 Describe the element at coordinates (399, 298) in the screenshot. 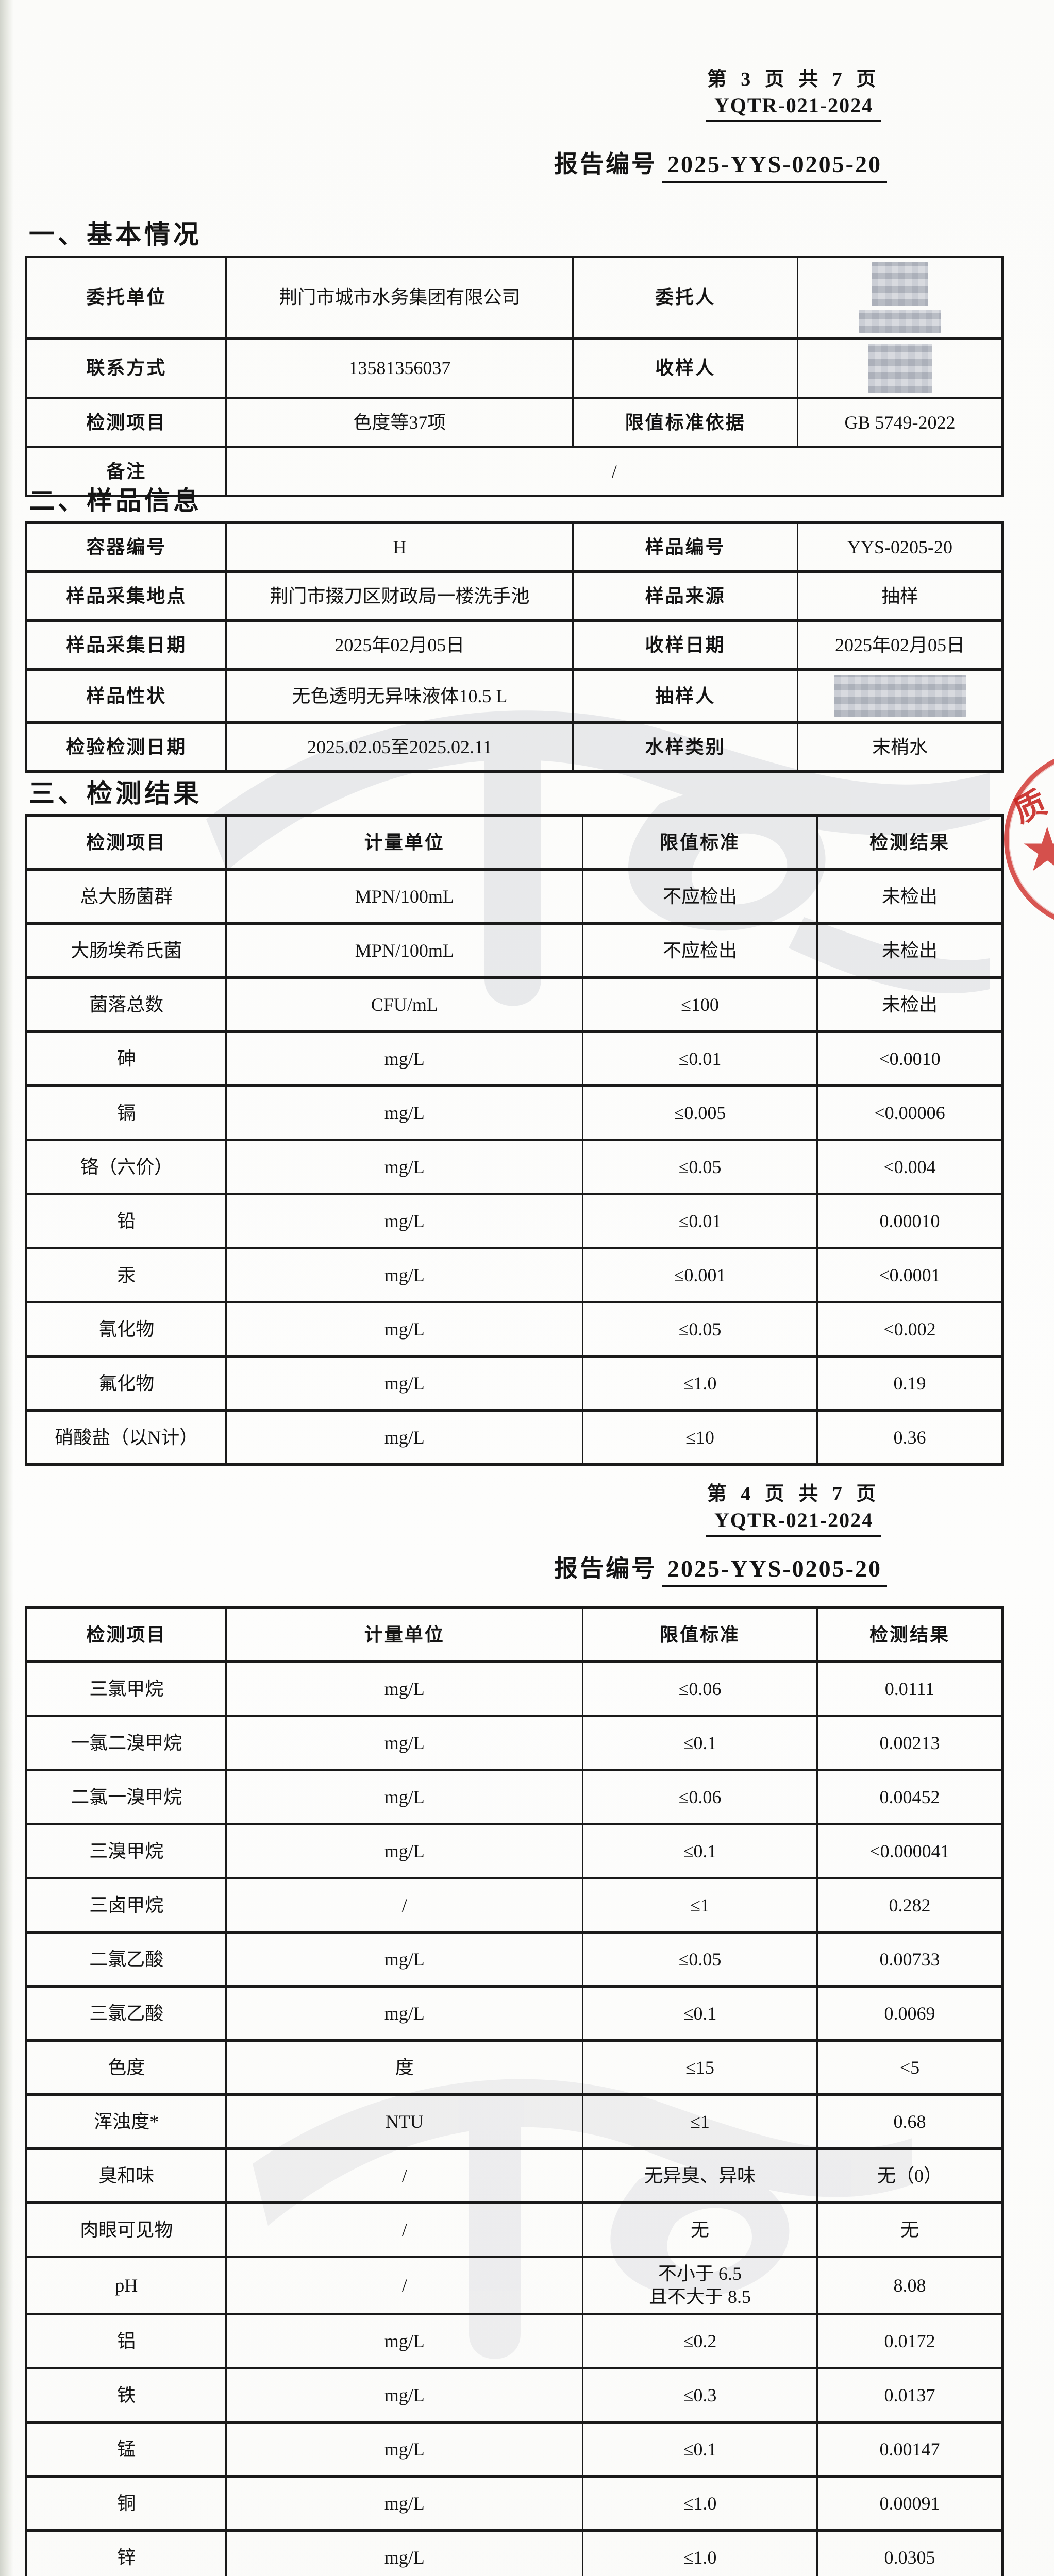

I see `value-cell: 荆门市城市水务集团有限公司` at that location.